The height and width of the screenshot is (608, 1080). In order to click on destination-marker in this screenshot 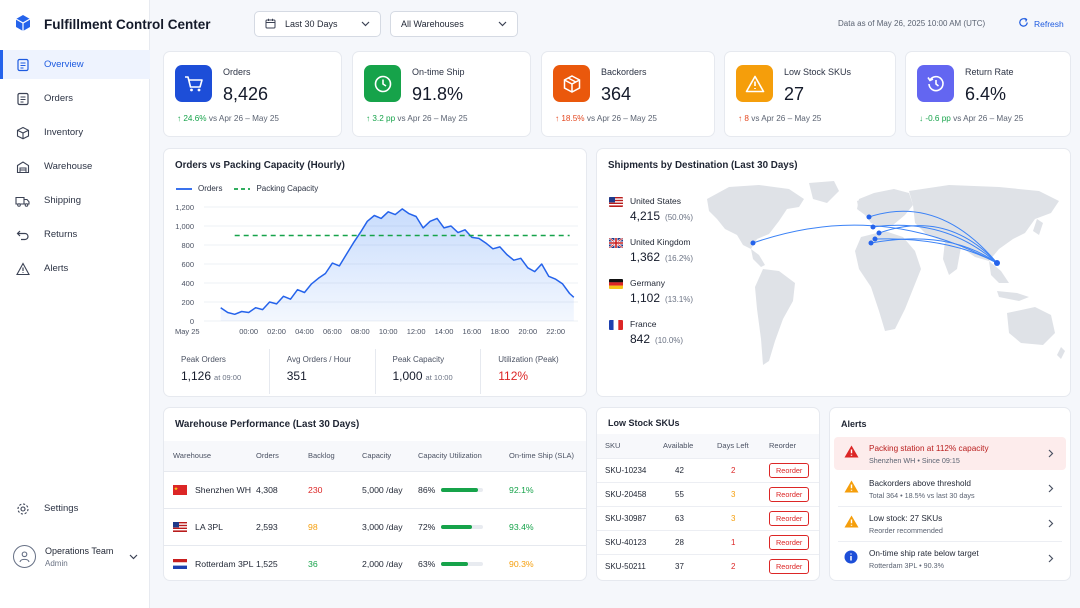, I will do `click(873, 227)`.